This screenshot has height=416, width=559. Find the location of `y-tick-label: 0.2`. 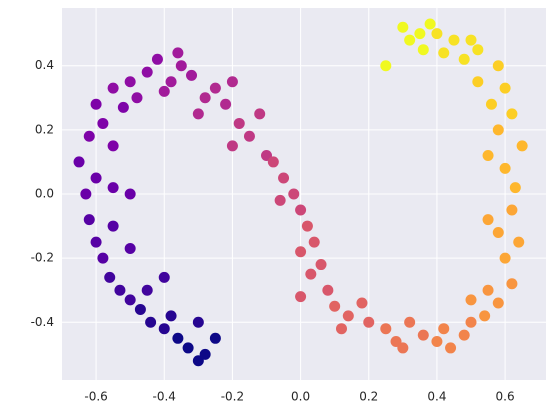

y-tick-label: 0.2 is located at coordinates (44, 129).